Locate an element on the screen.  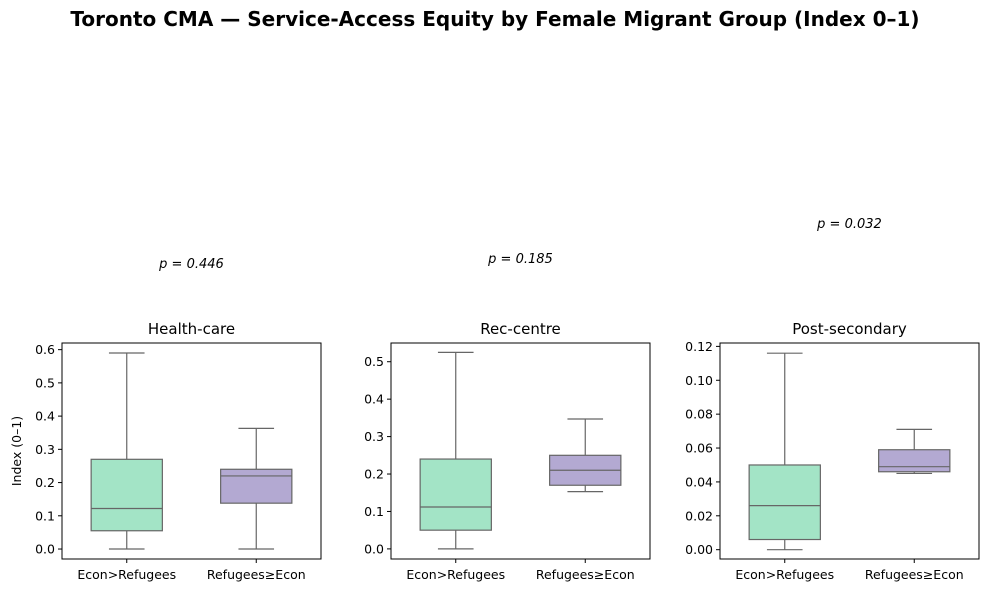
p-value-annotation: p = 0.446 is located at coordinates (191, 264).